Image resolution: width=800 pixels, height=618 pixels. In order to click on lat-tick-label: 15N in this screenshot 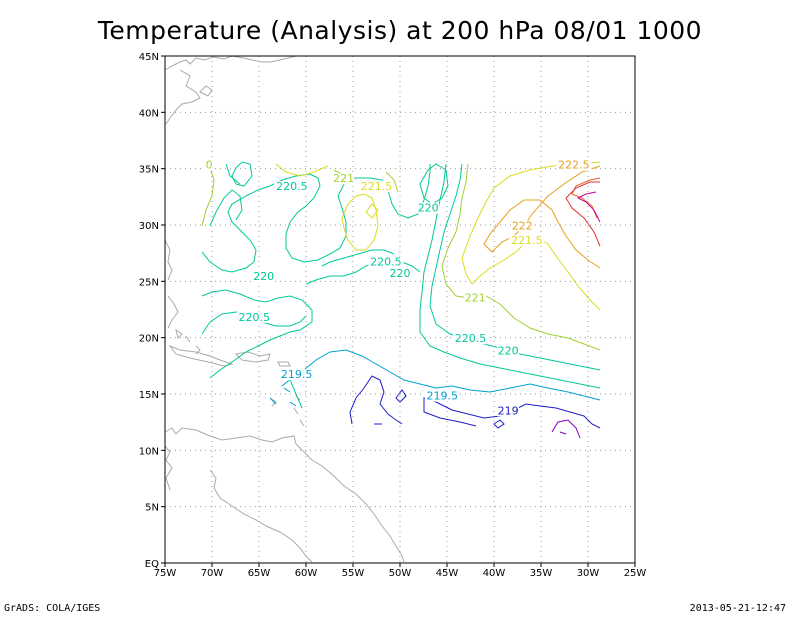, I will do `click(149, 395)`.